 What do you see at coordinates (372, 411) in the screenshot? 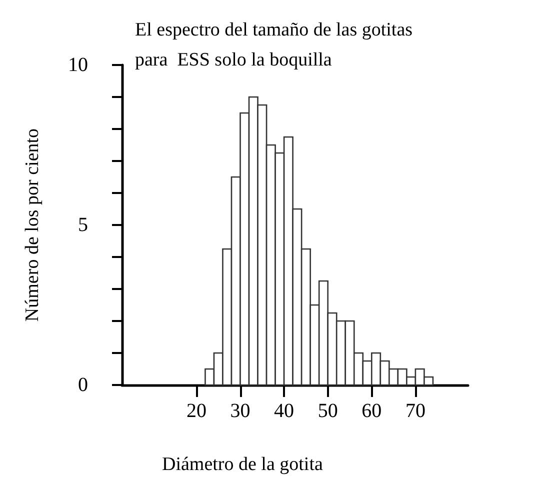
I see `x-tick-label: 60` at bounding box center [372, 411].